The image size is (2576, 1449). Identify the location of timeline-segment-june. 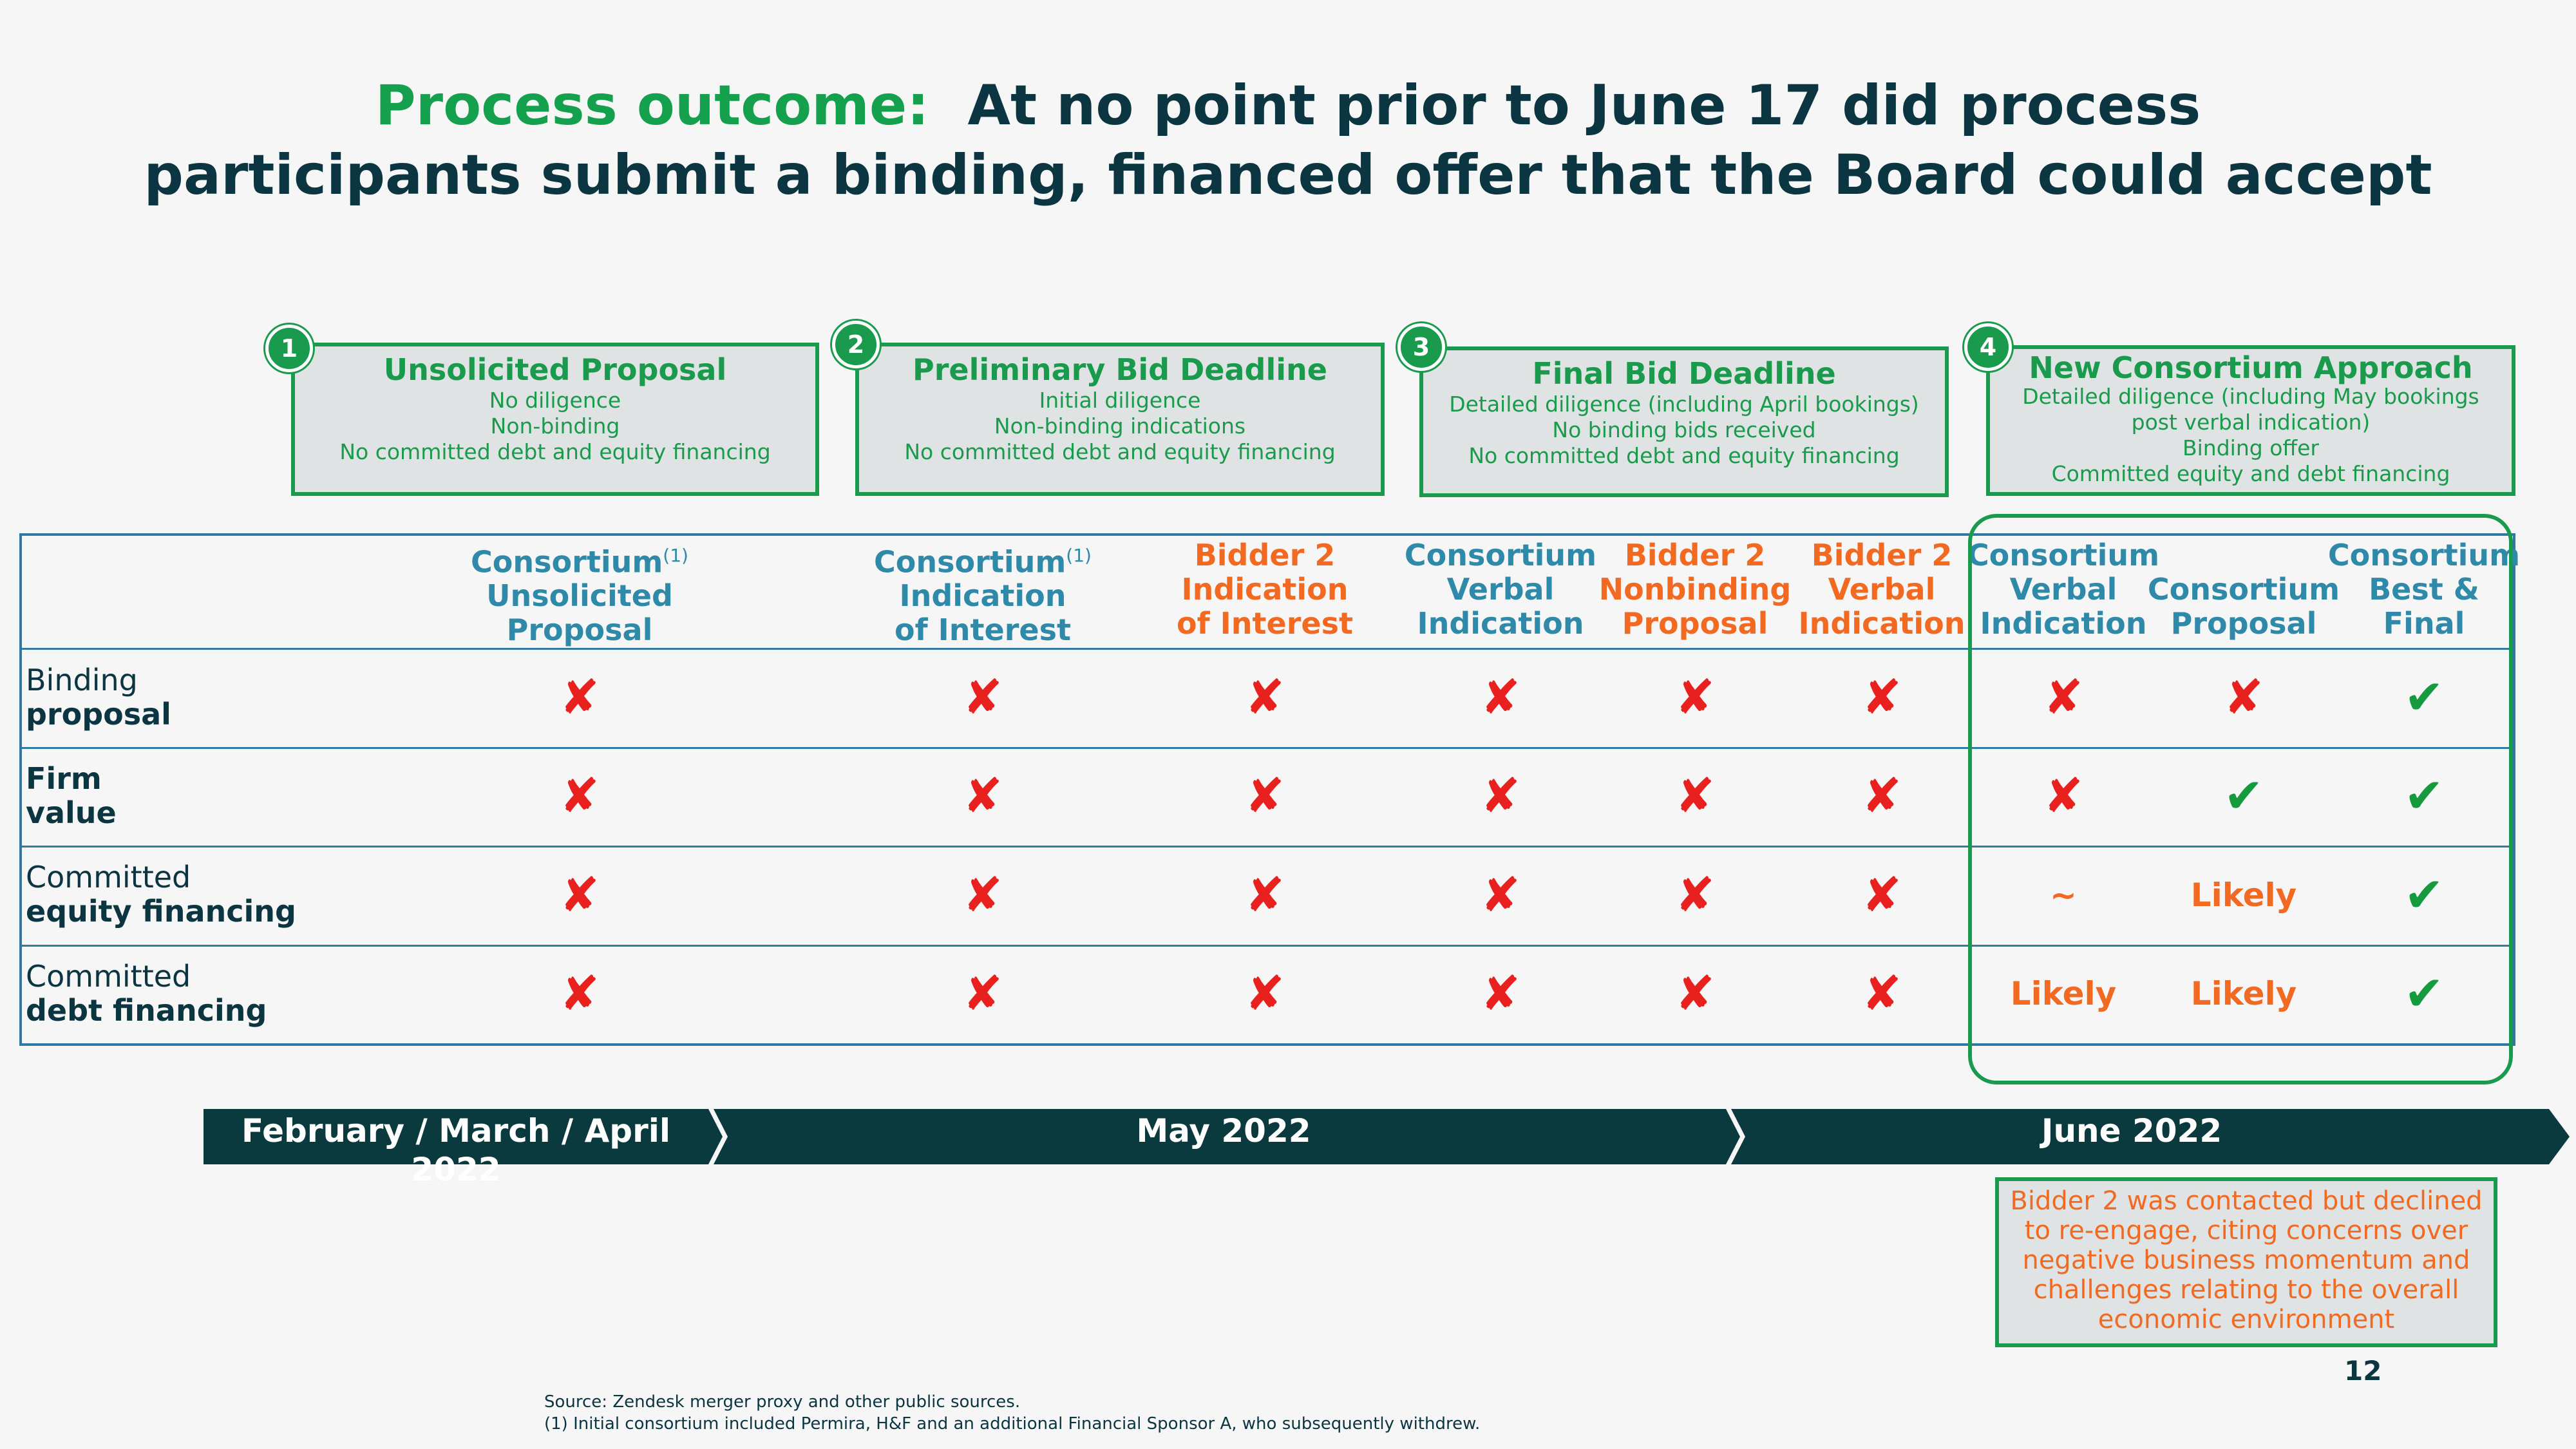
(2150, 1136).